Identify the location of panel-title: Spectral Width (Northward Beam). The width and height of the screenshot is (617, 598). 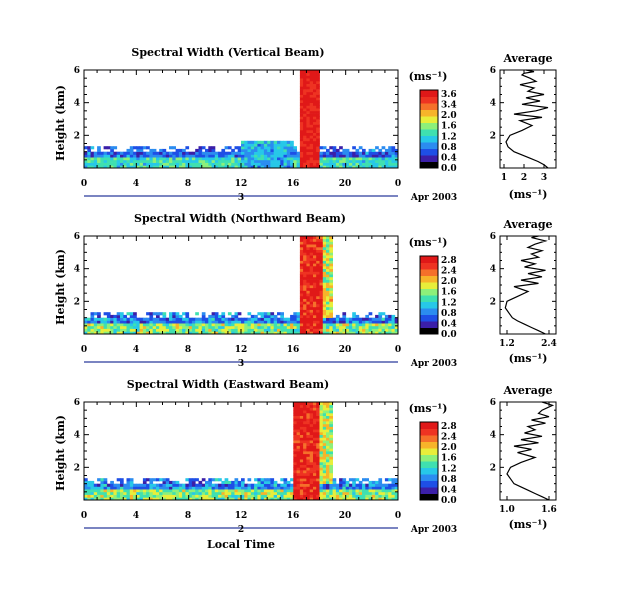
(240, 218).